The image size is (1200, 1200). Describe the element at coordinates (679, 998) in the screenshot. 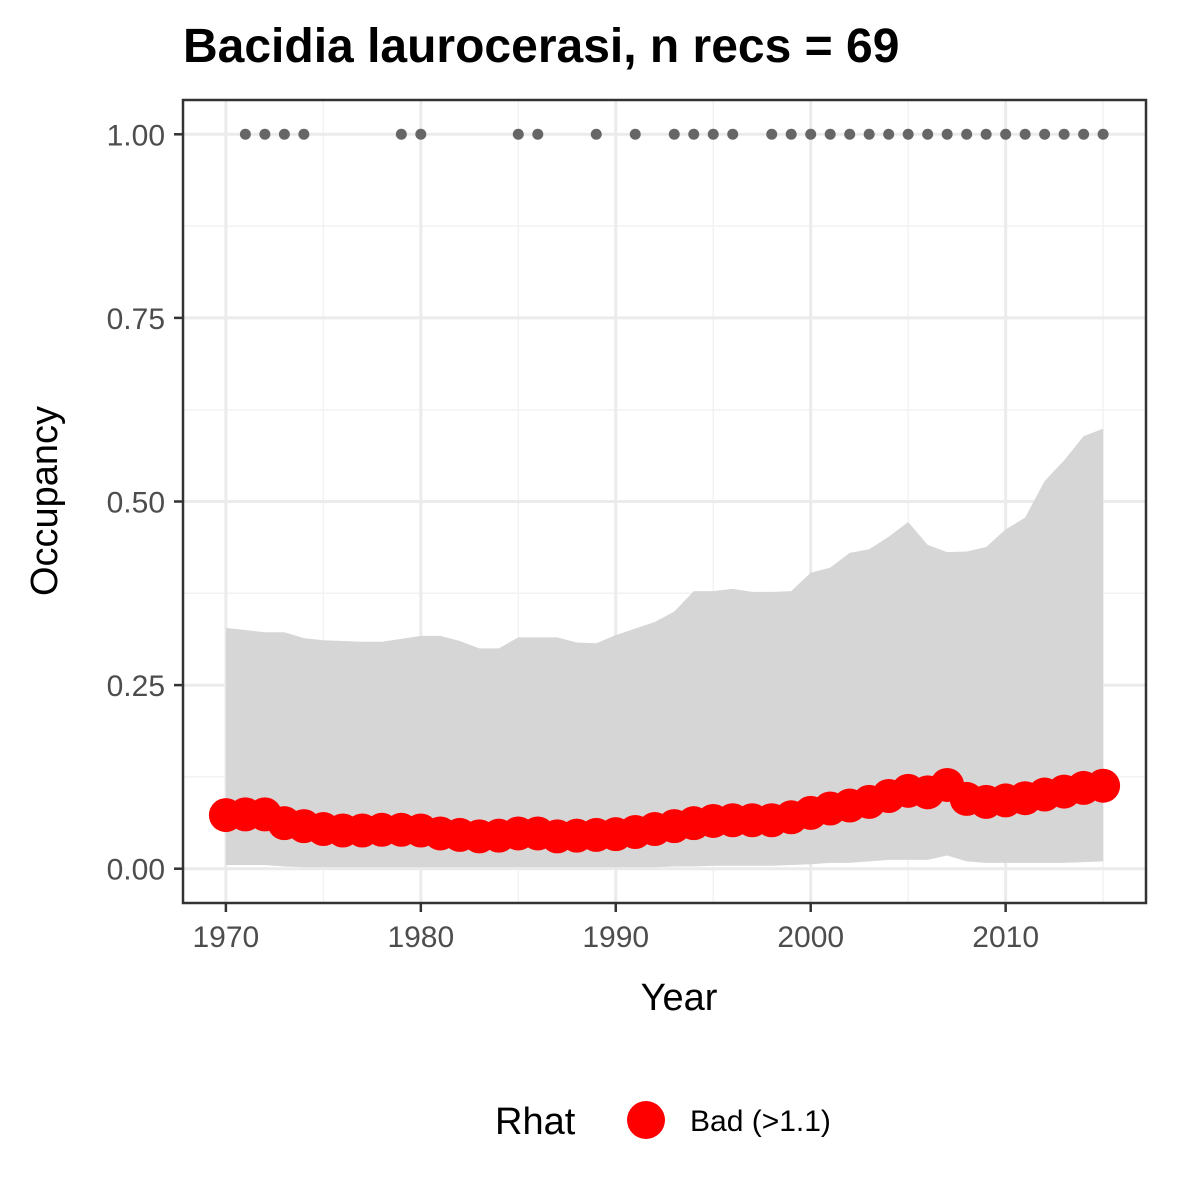

I see `x-axis-title: Year` at that location.